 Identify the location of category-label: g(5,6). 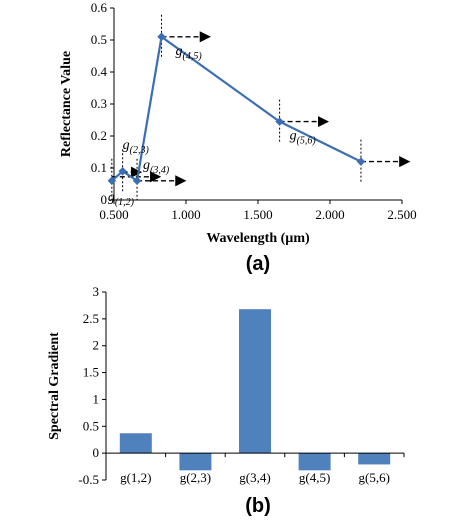
(373, 477).